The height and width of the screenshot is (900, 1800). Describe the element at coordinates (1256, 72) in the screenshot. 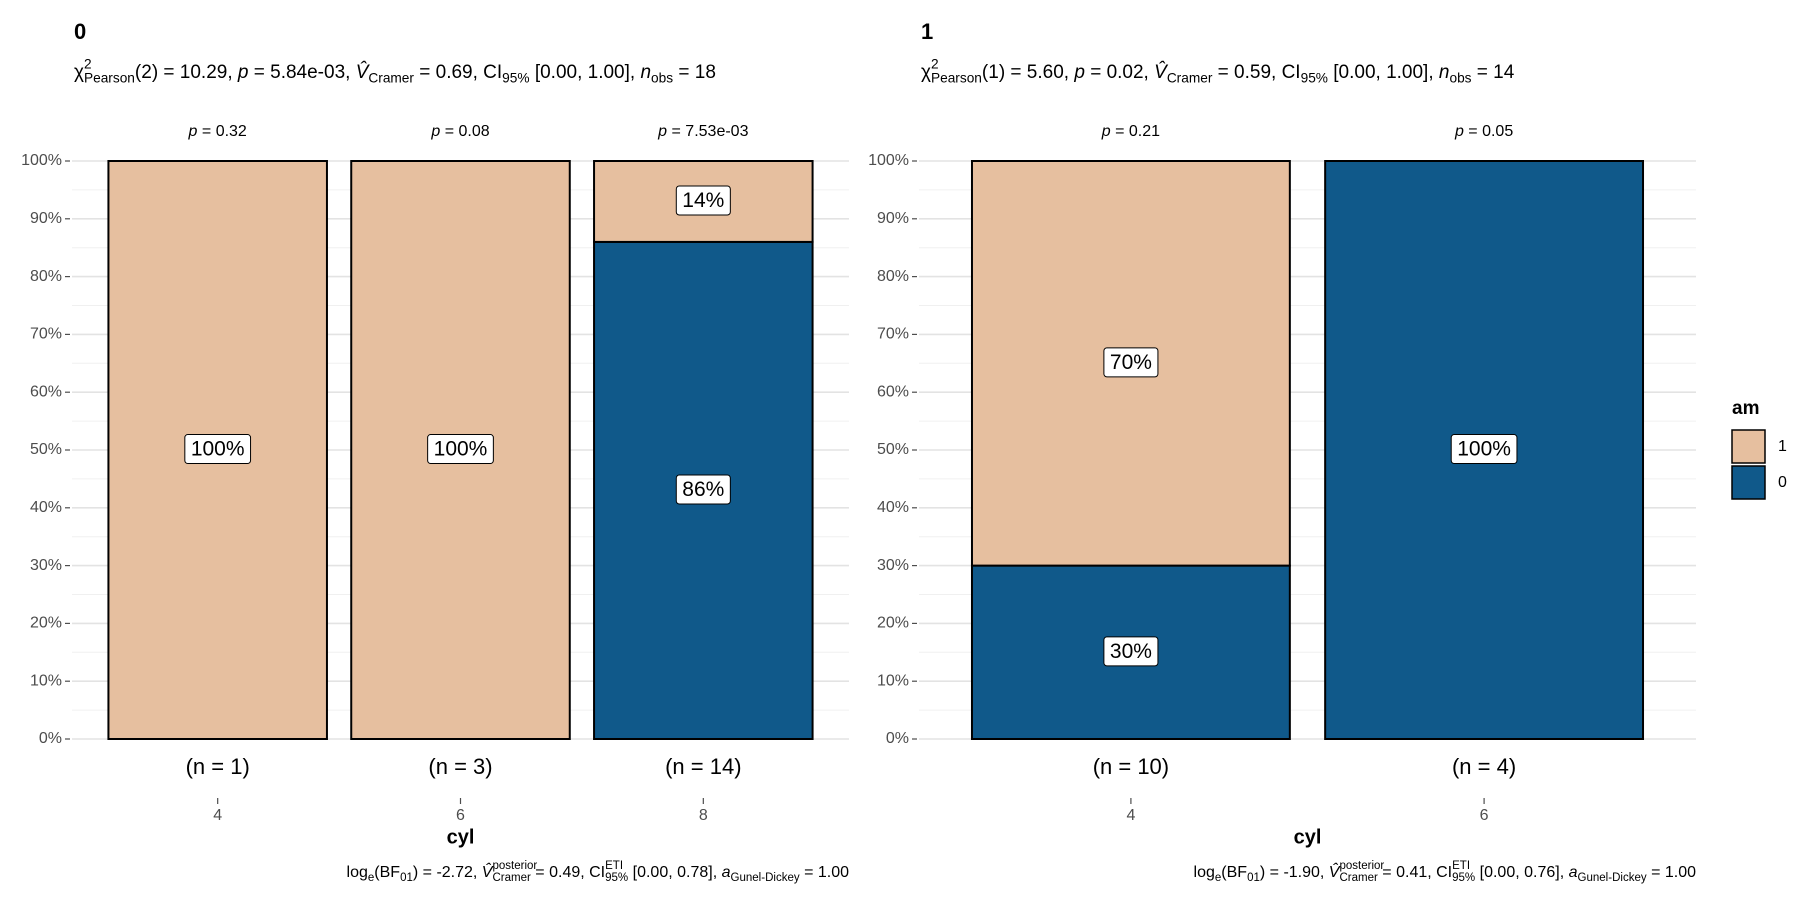

I see `text-segment: = 0.59, CI` at that location.